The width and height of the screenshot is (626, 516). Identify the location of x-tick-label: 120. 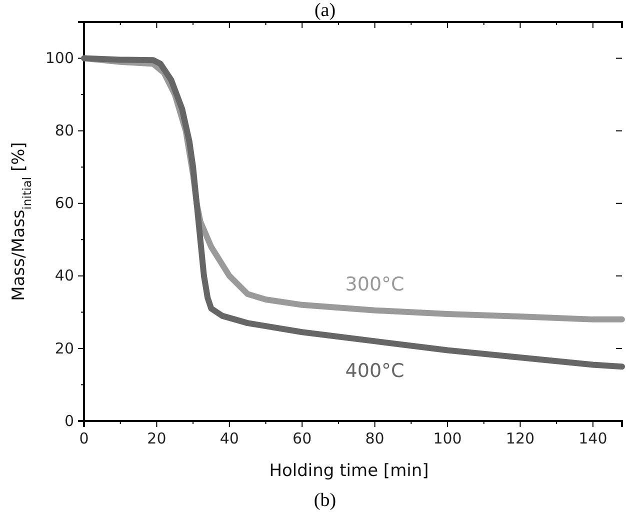
(520, 439).